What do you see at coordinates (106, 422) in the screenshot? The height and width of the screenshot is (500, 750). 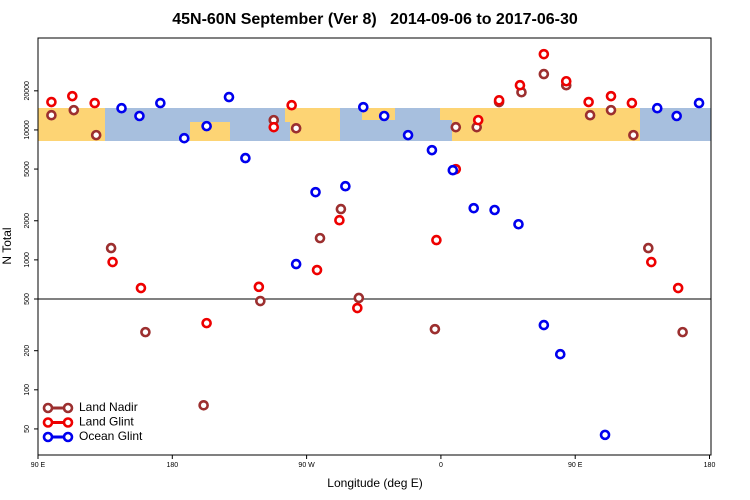 I see `legend-label: Land Glint` at bounding box center [106, 422].